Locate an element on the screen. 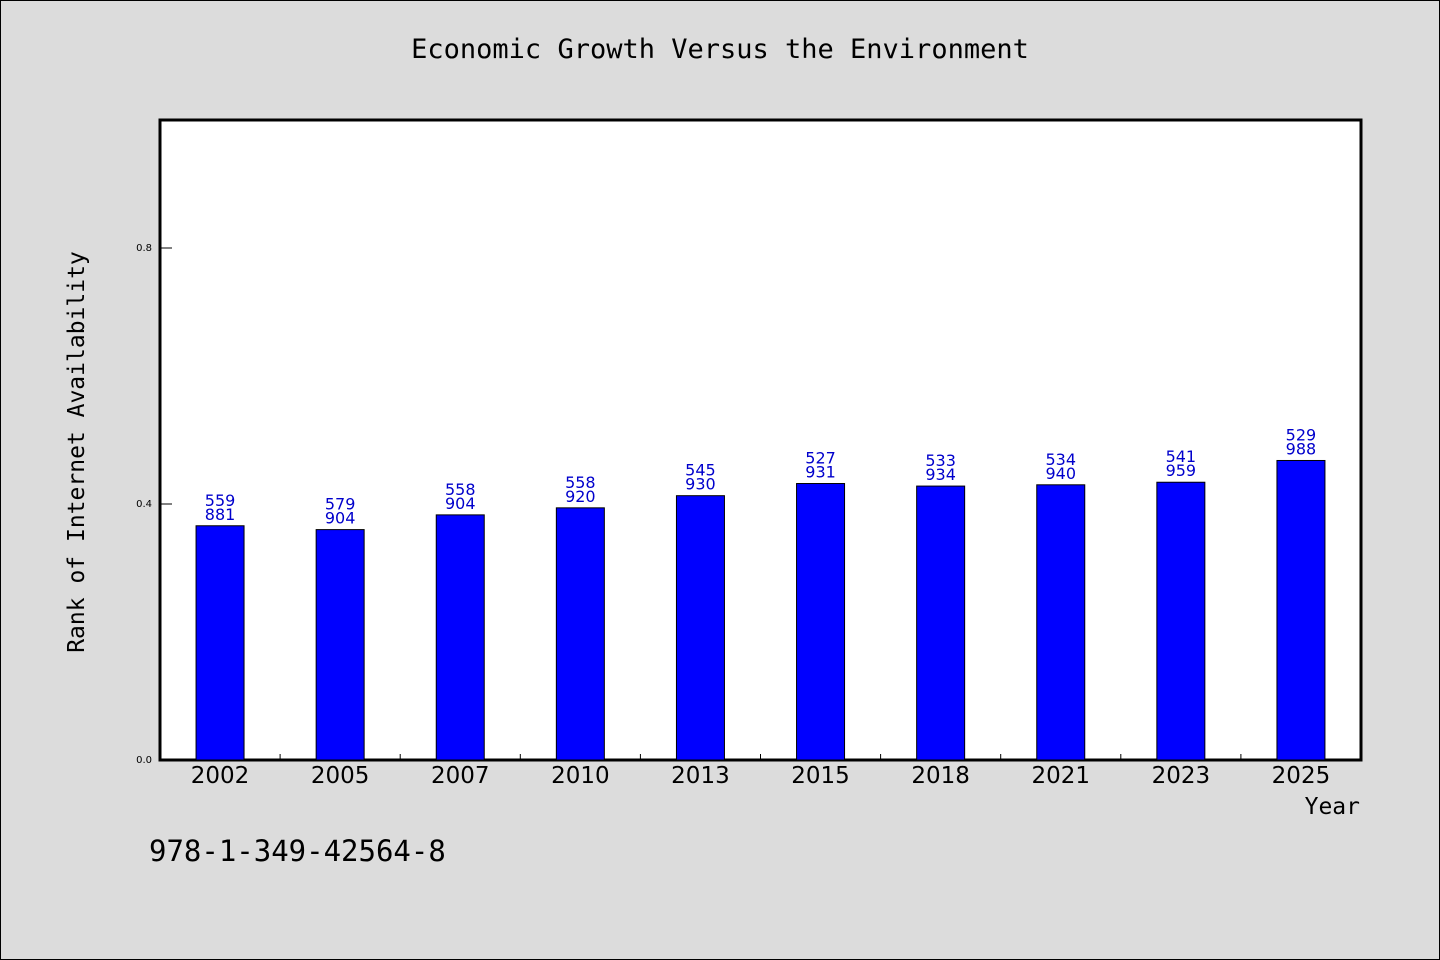 The image size is (1440, 960). bar-label-top: 527 is located at coordinates (820, 458).